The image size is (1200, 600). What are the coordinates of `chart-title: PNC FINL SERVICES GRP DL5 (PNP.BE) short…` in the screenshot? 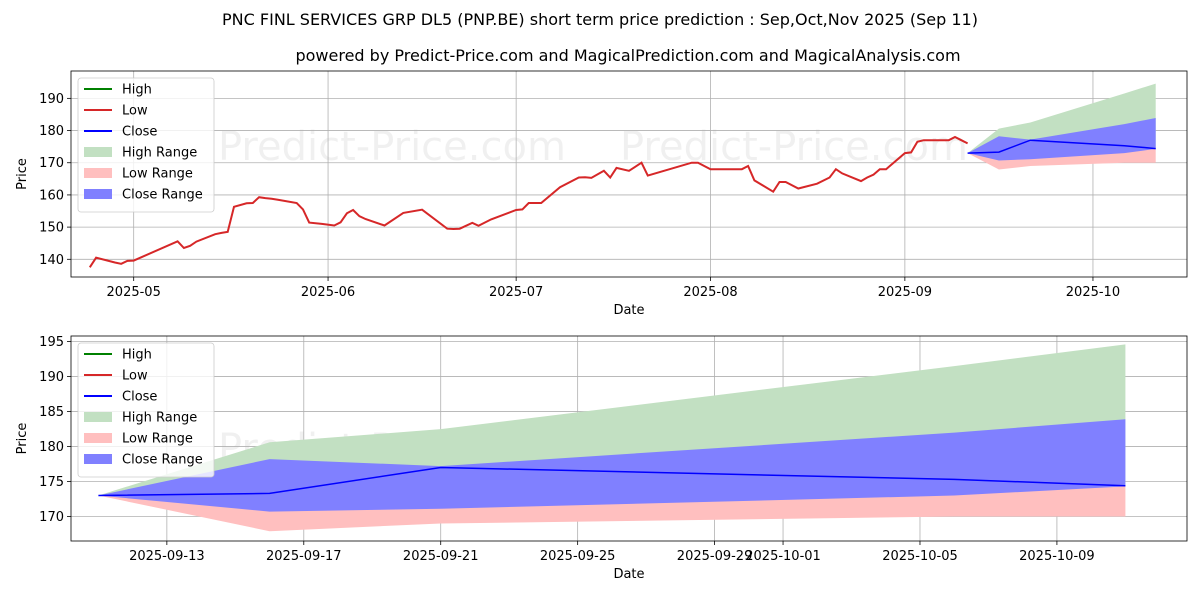 It's located at (600, 19).